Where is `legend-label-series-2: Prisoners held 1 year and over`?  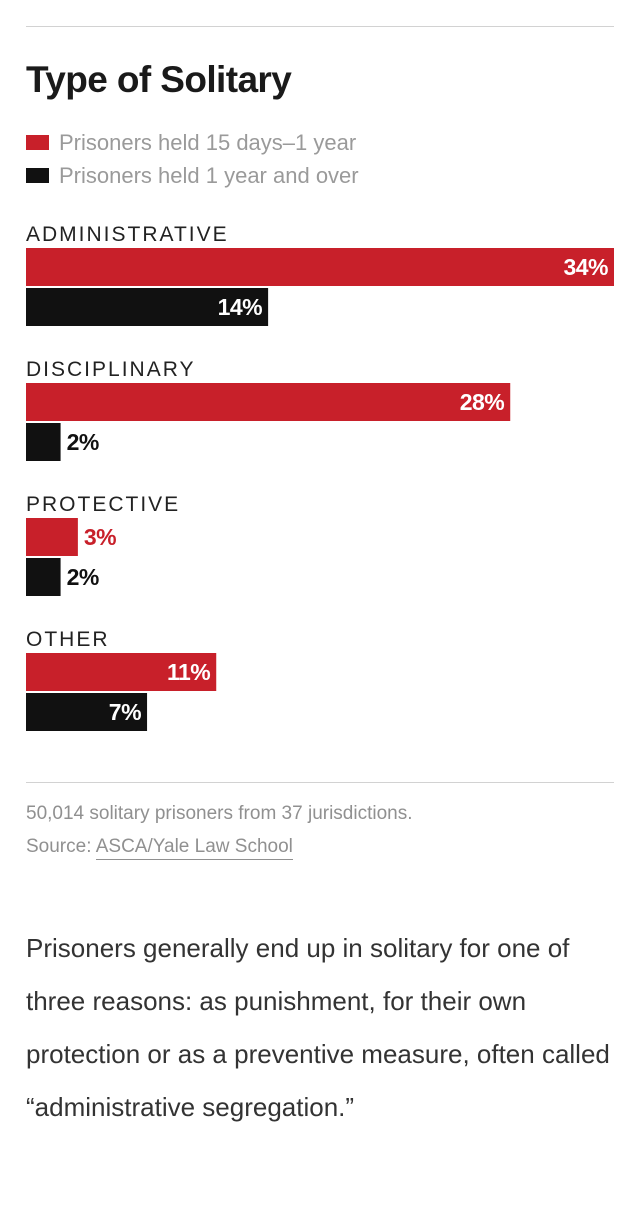
legend-label-series-2: Prisoners held 1 year and over is located at coordinates (209, 175).